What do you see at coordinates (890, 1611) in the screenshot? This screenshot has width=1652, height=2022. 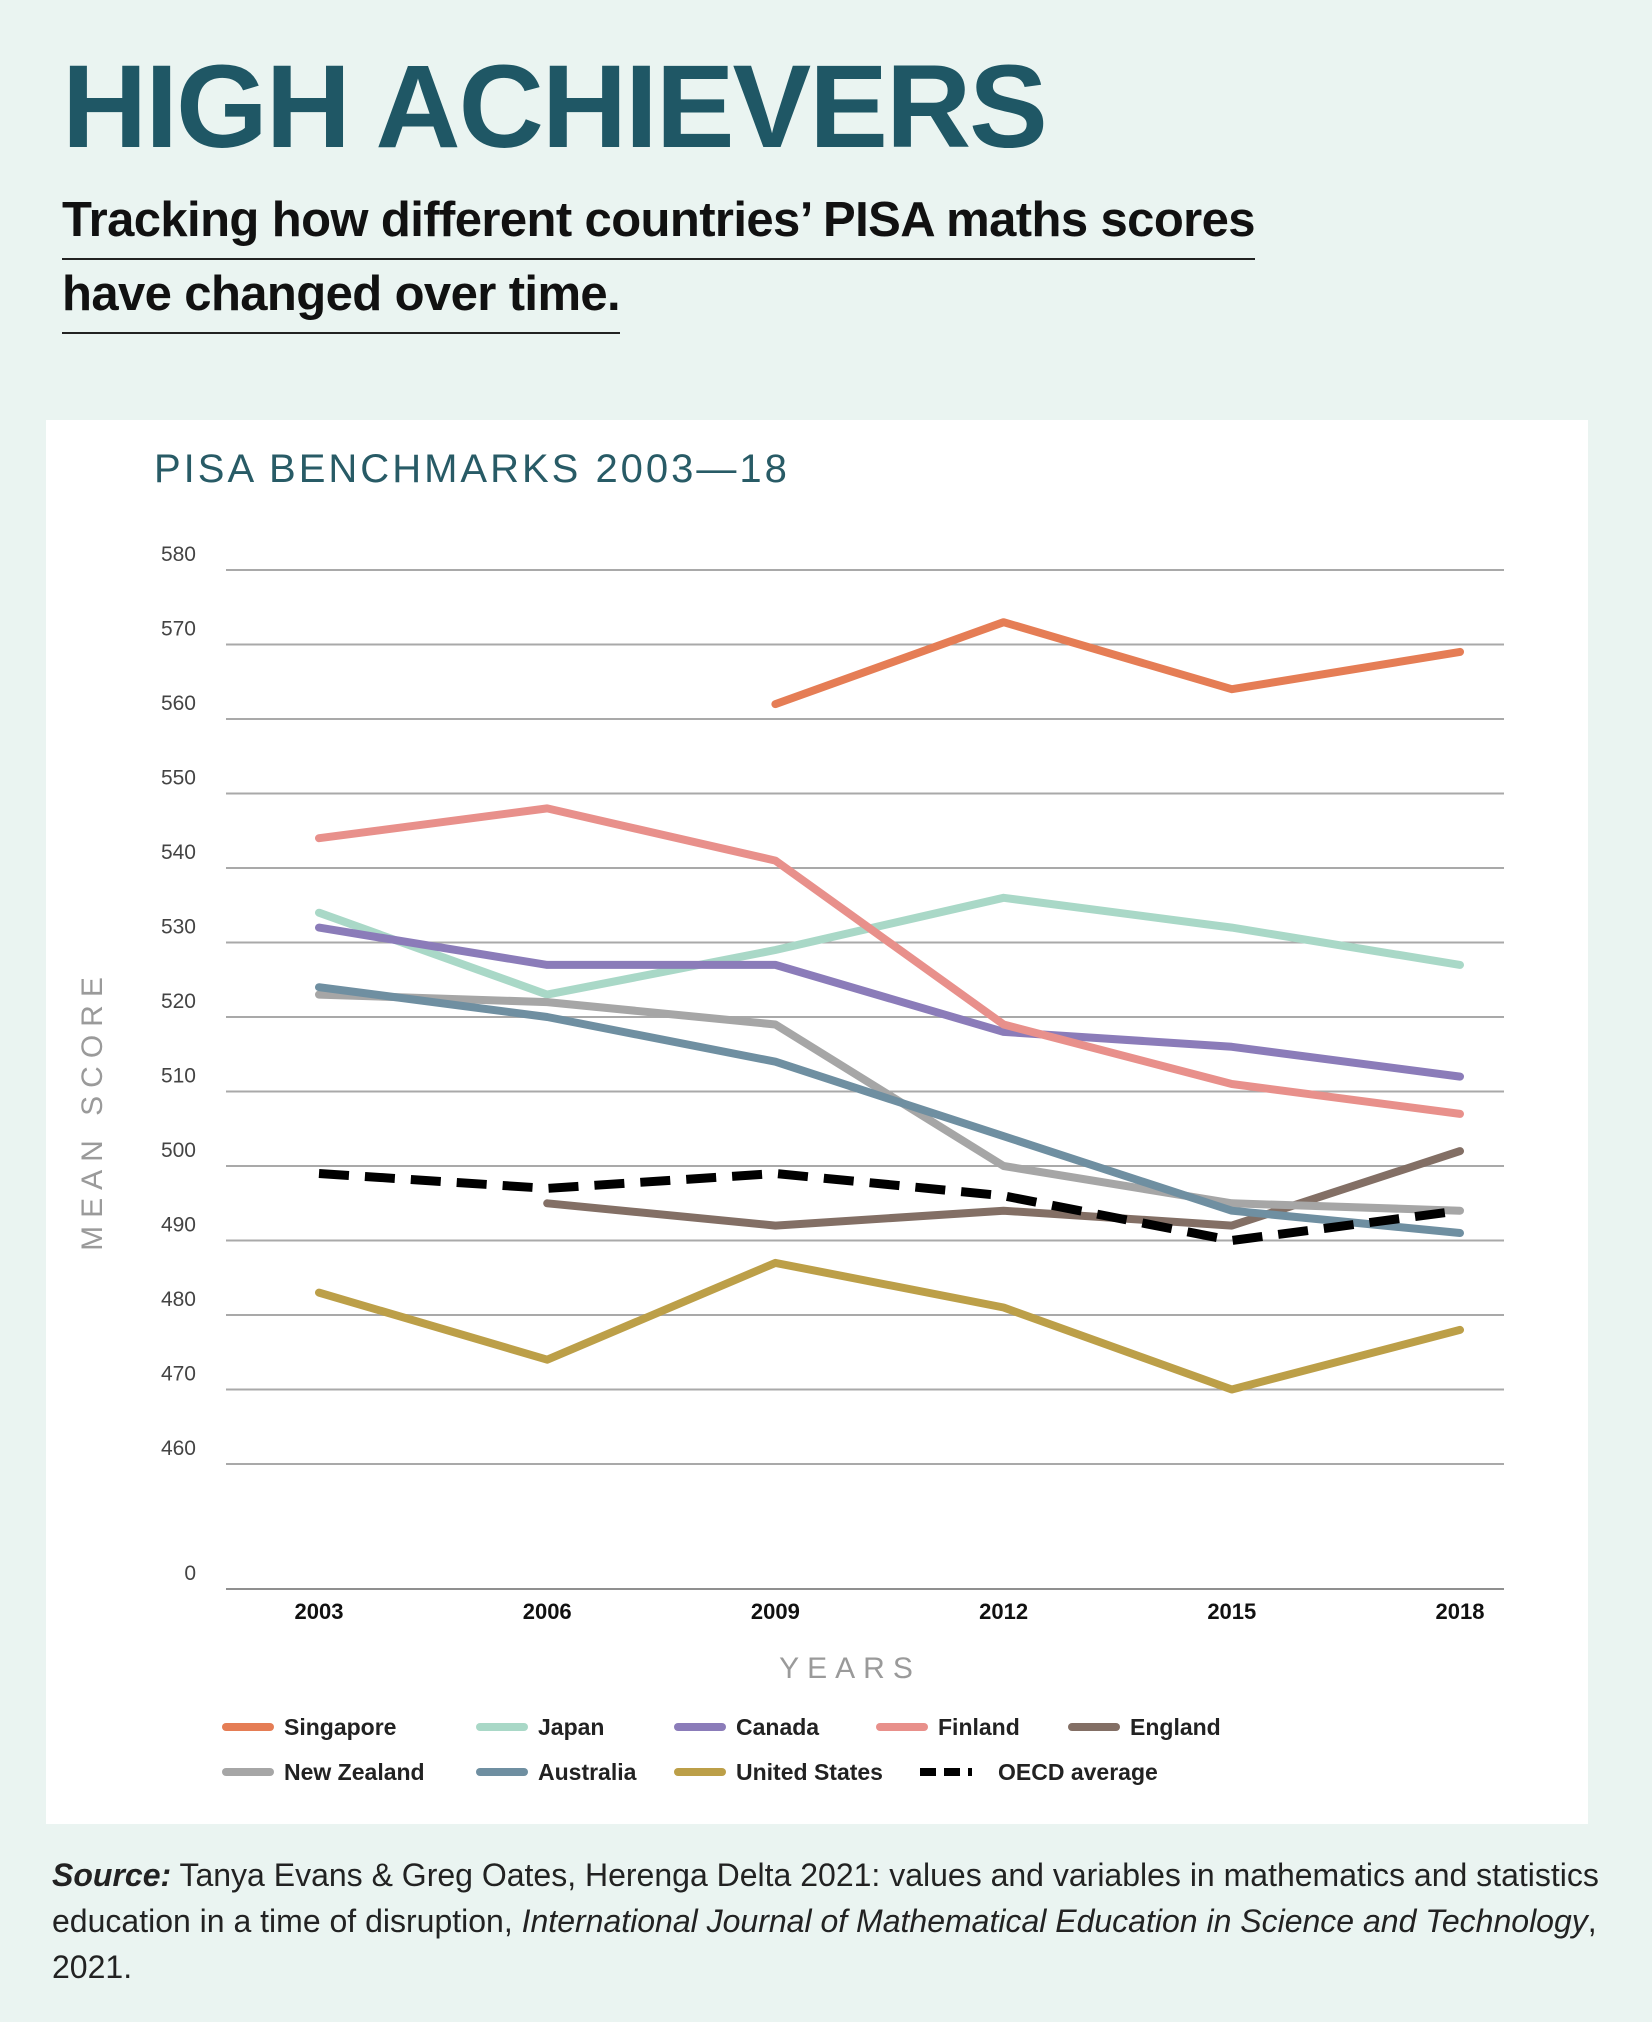 I see `x-axis-ticks: 2003 2006 2009 2012 2015 2018` at bounding box center [890, 1611].